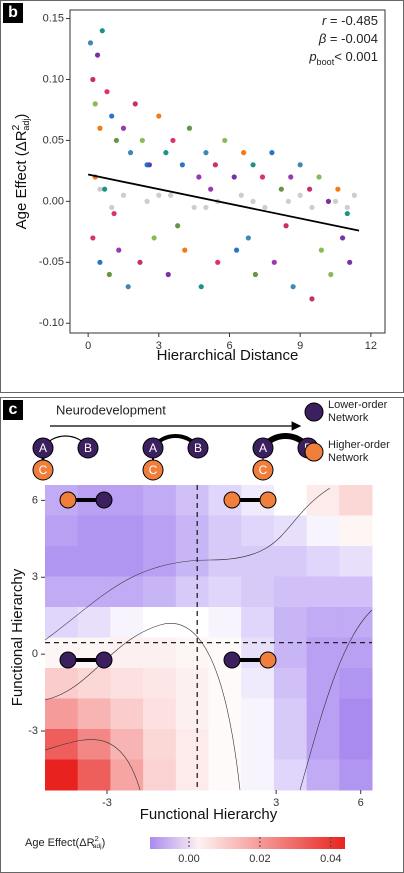 The image size is (404, 873). Describe the element at coordinates (300, 346) in the screenshot. I see `x-tick-label: 9` at that location.